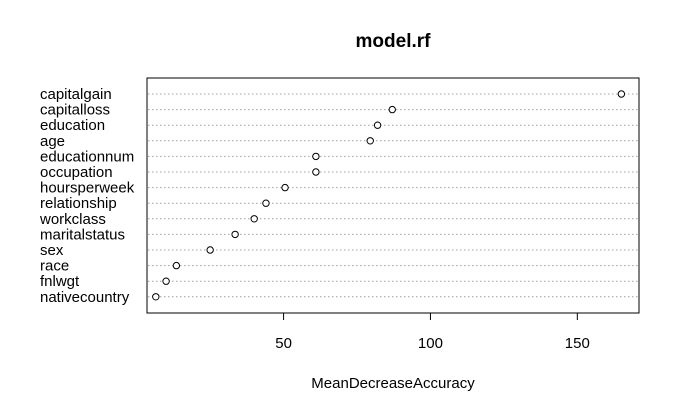 This screenshot has height=412, width=680. I want to click on data-point-maritalstatus, so click(235, 234).